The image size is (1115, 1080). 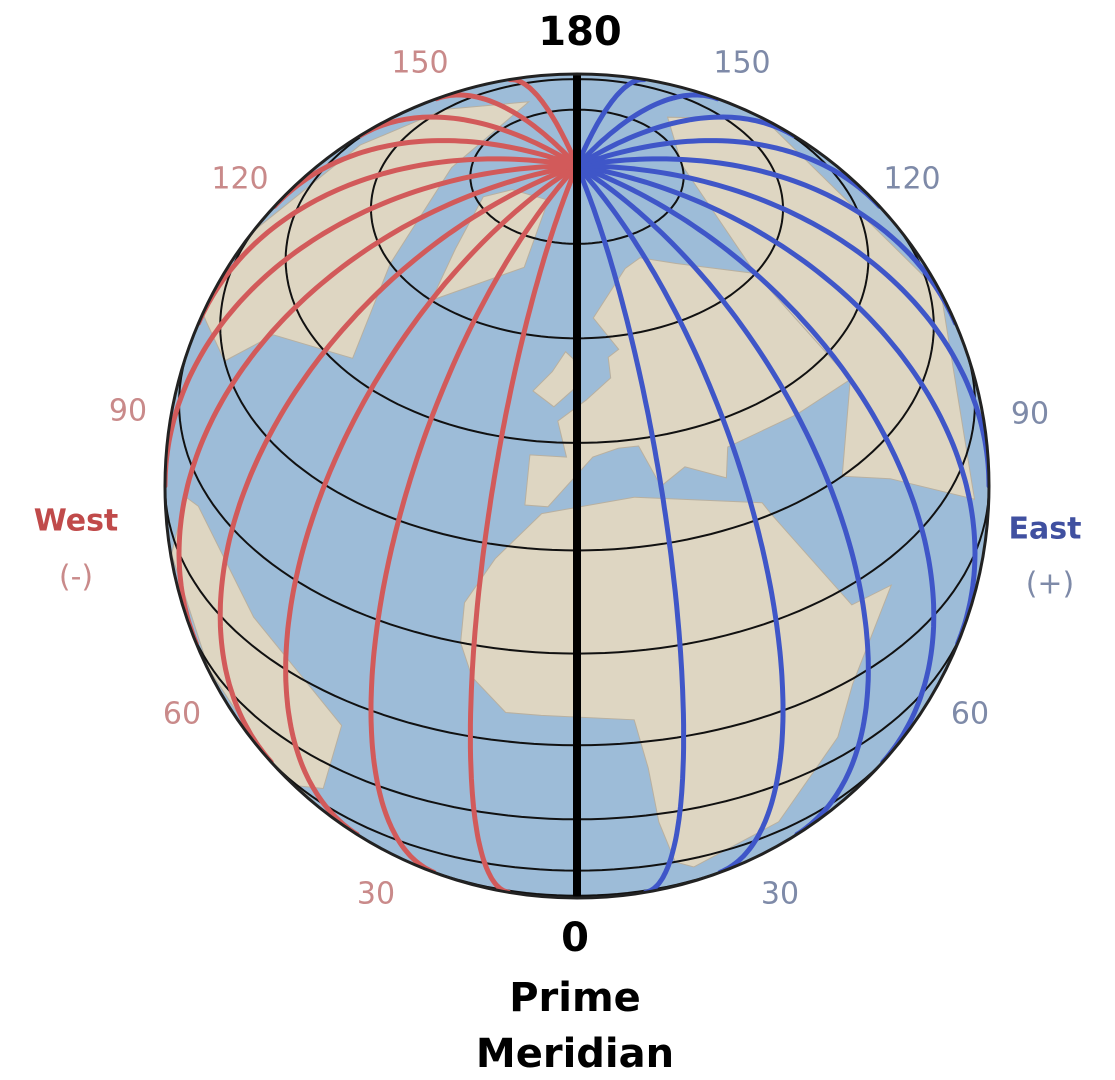 I want to click on label-e120: 120, so click(x=911, y=179).